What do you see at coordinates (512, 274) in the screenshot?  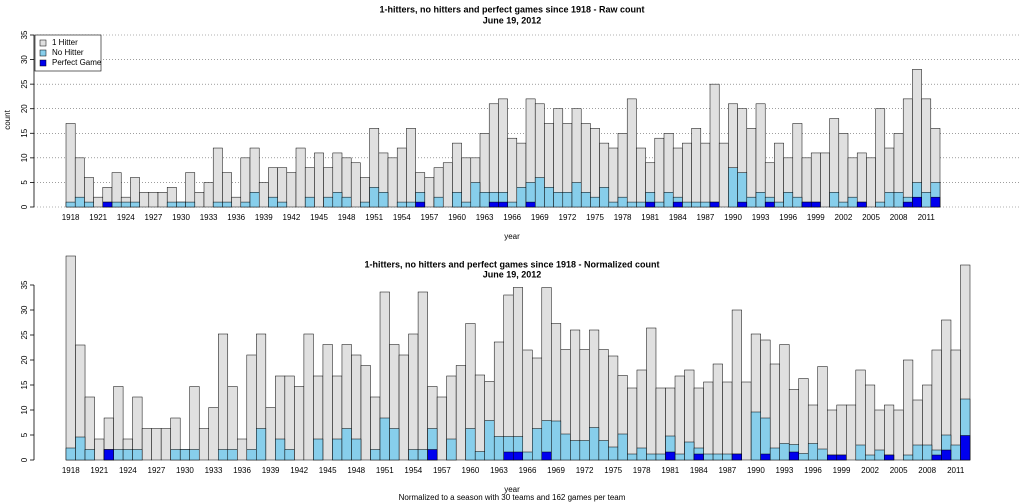 I see `chart-subtitle: June 19, 2012` at bounding box center [512, 274].